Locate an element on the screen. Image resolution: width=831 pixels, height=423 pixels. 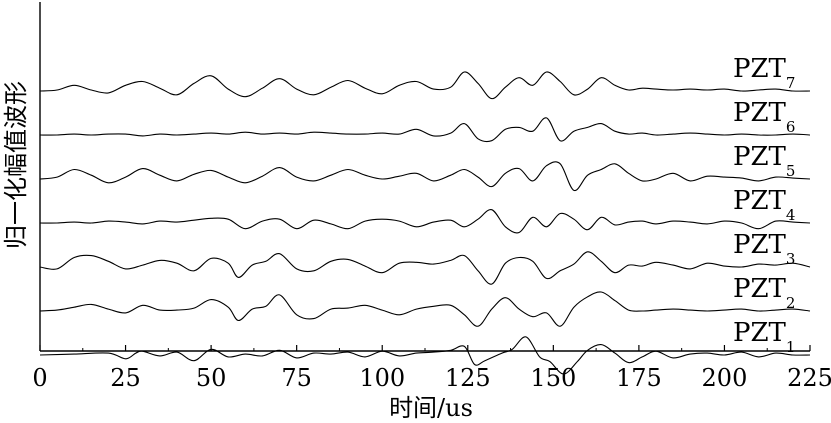
series-label-pzt4: PZT4 is located at coordinates (764, 205).